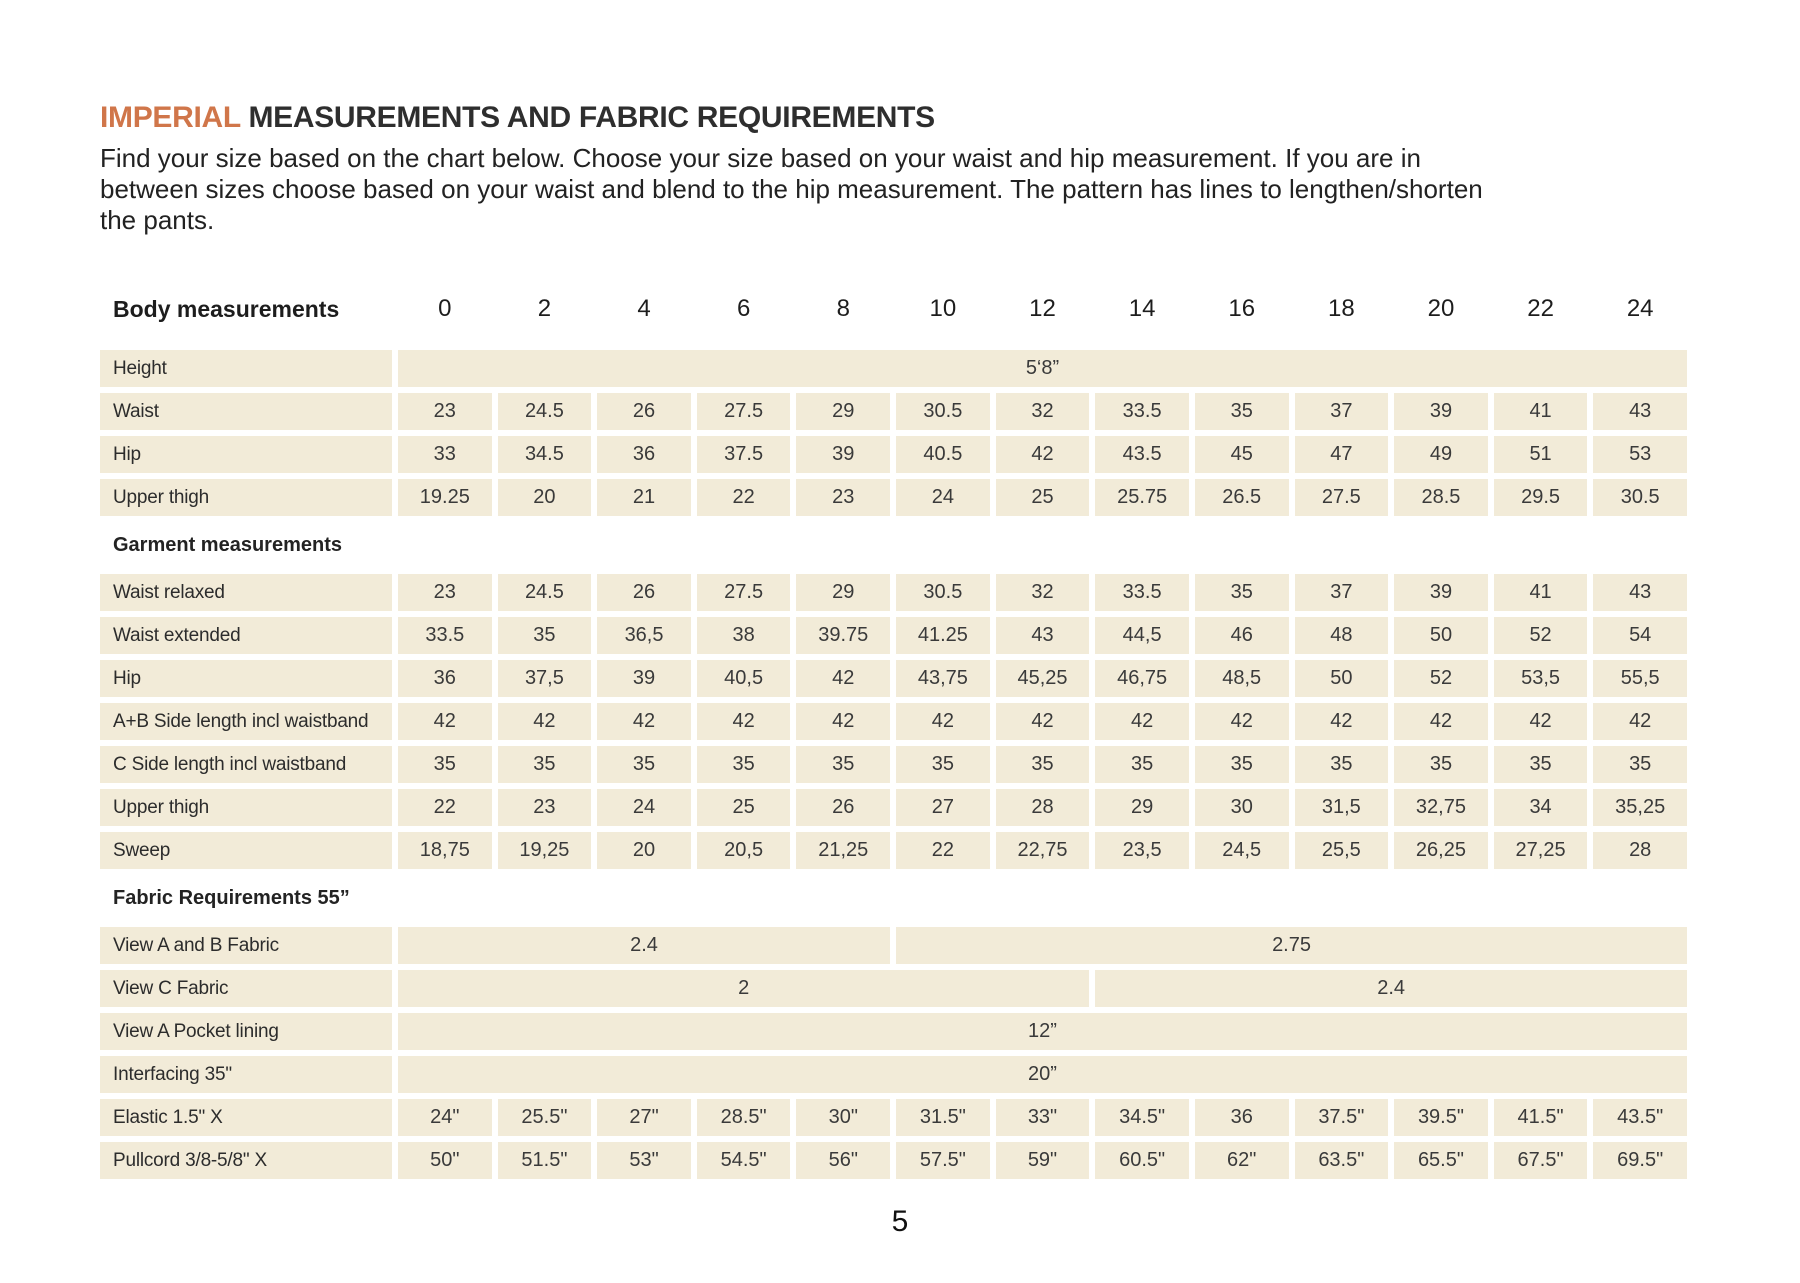 The image size is (1800, 1283). Describe the element at coordinates (1540, 308) in the screenshot. I see `size-column-header: 22` at that location.